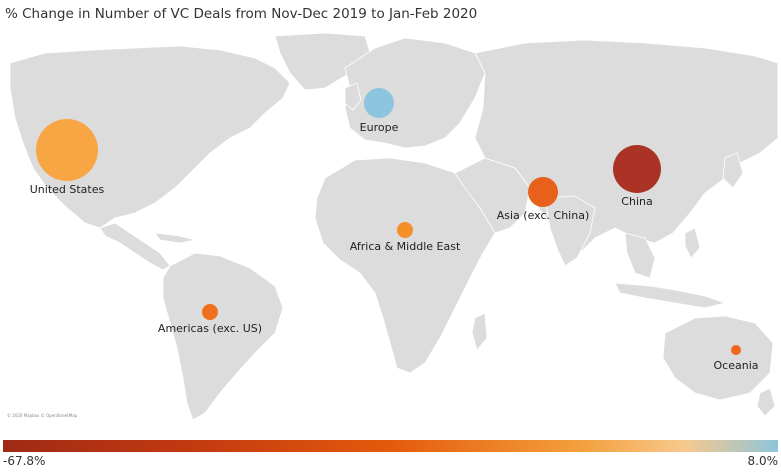 Image resolution: width=781 pixels, height=474 pixels. I want to click on europe-land, so click(415, 93).